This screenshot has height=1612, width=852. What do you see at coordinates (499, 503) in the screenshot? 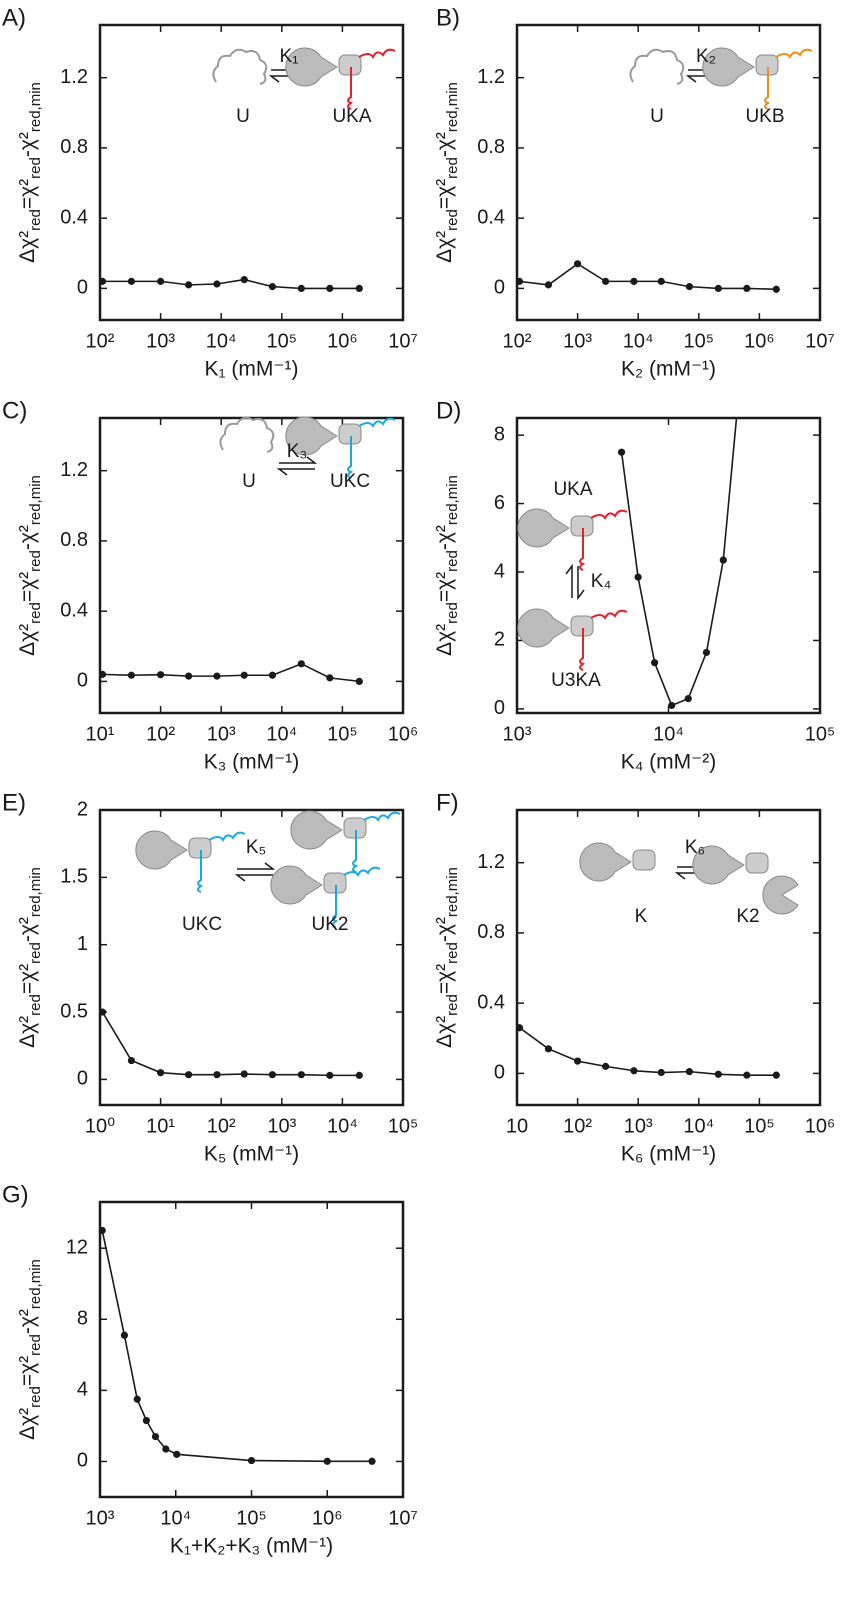
I see `y-tick-label: 6` at bounding box center [499, 503].